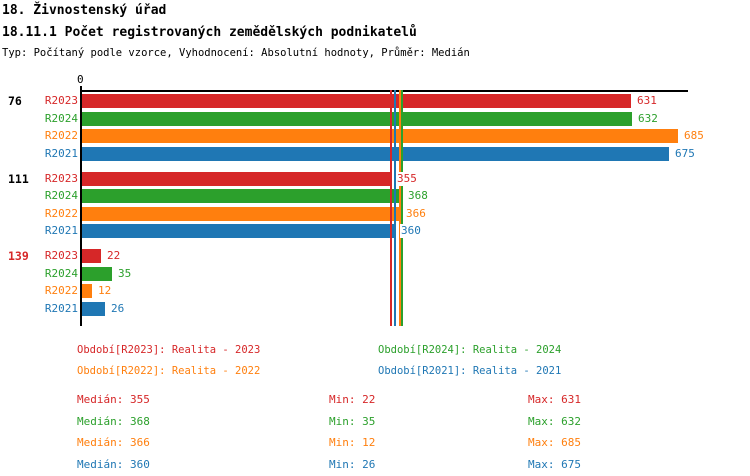 The image size is (750, 476). What do you see at coordinates (554, 399) in the screenshot?
I see `stat-max-r2023: Max: 631` at bounding box center [554, 399].